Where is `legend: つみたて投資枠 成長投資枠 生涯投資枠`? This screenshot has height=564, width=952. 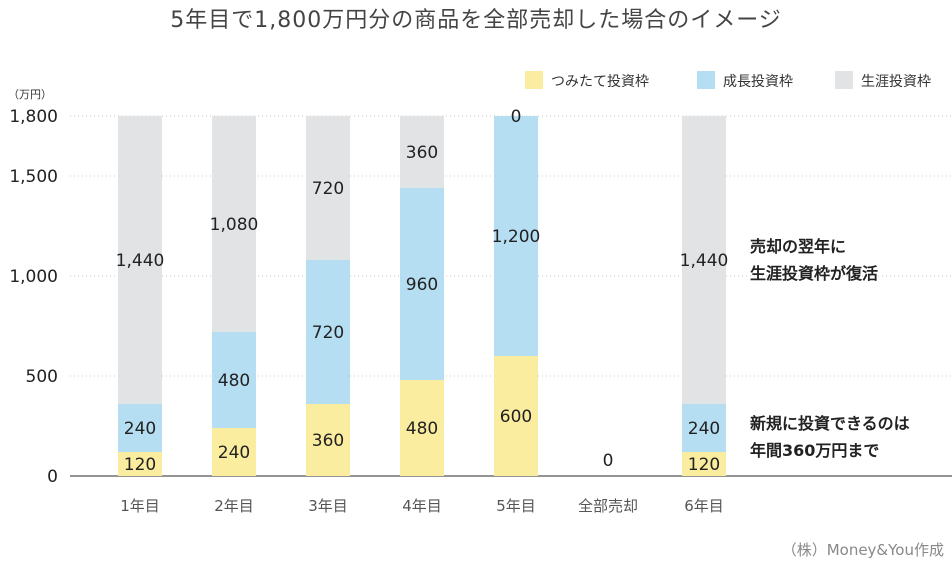
legend: つみたて投資枠 成長投資枠 生涯投資枠 is located at coordinates (728, 80).